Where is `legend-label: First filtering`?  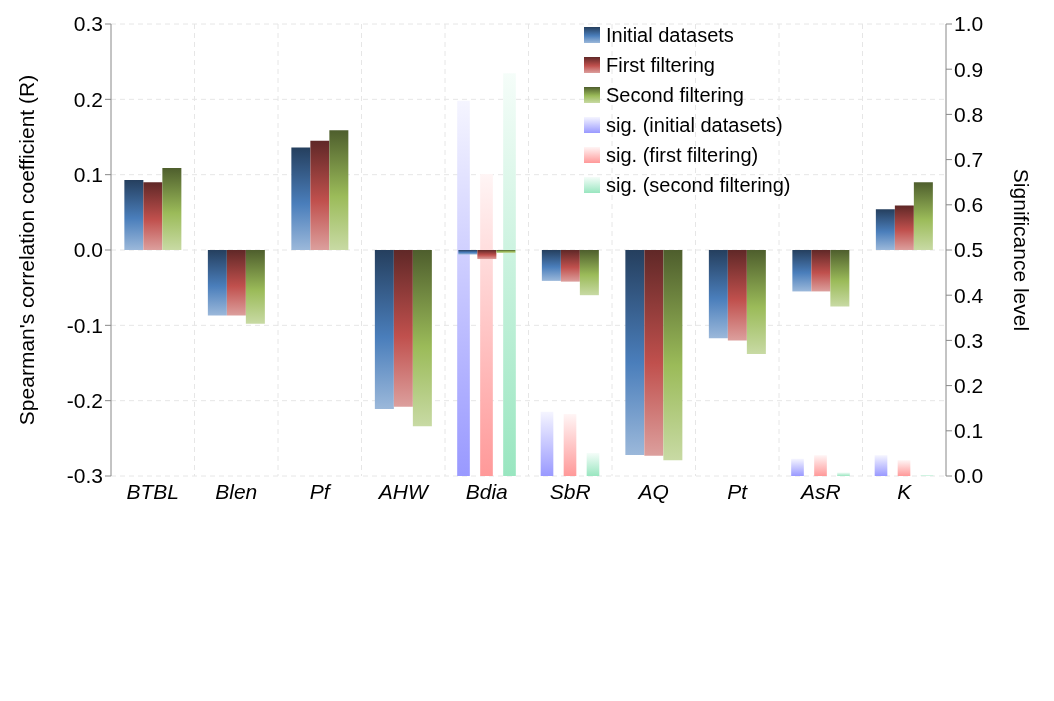 legend-label: First filtering is located at coordinates (660, 65).